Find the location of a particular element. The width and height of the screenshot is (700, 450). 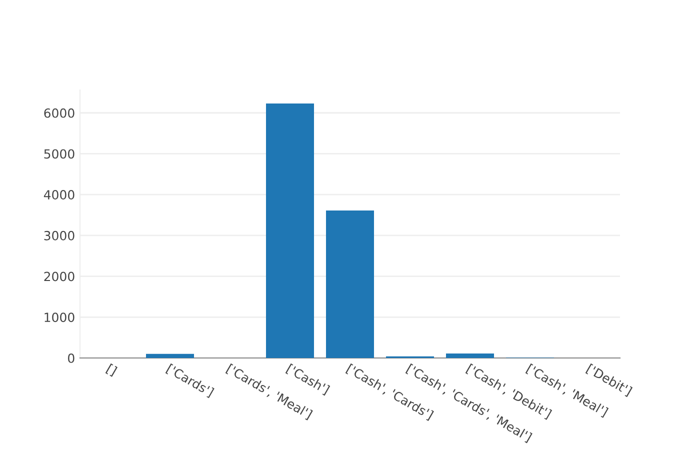

y-tick-label: 0 is located at coordinates (71, 358).